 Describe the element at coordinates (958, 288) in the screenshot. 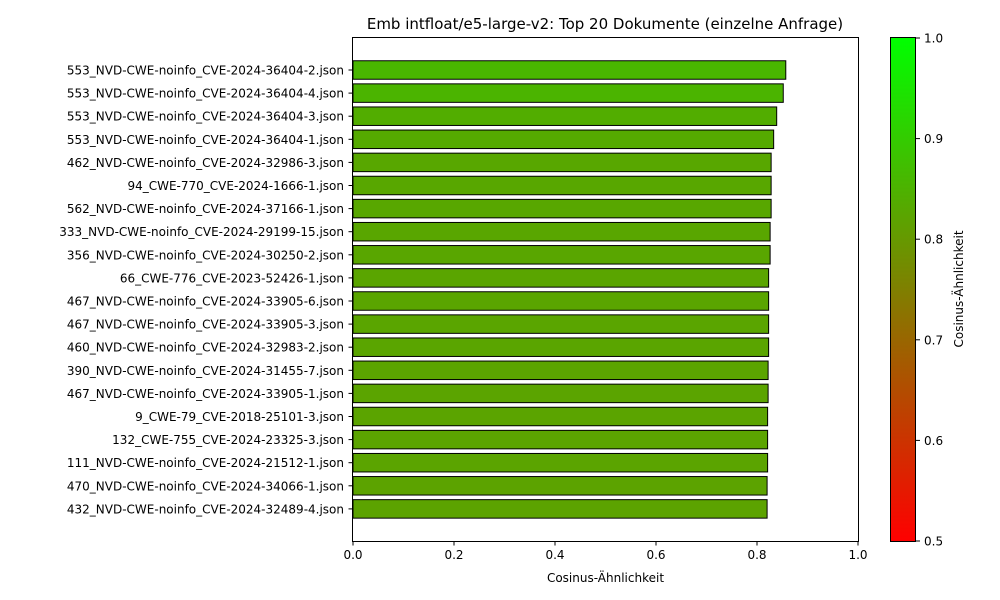

I see `colorbar-label: Cosinus-Ähnlichkeit` at that location.